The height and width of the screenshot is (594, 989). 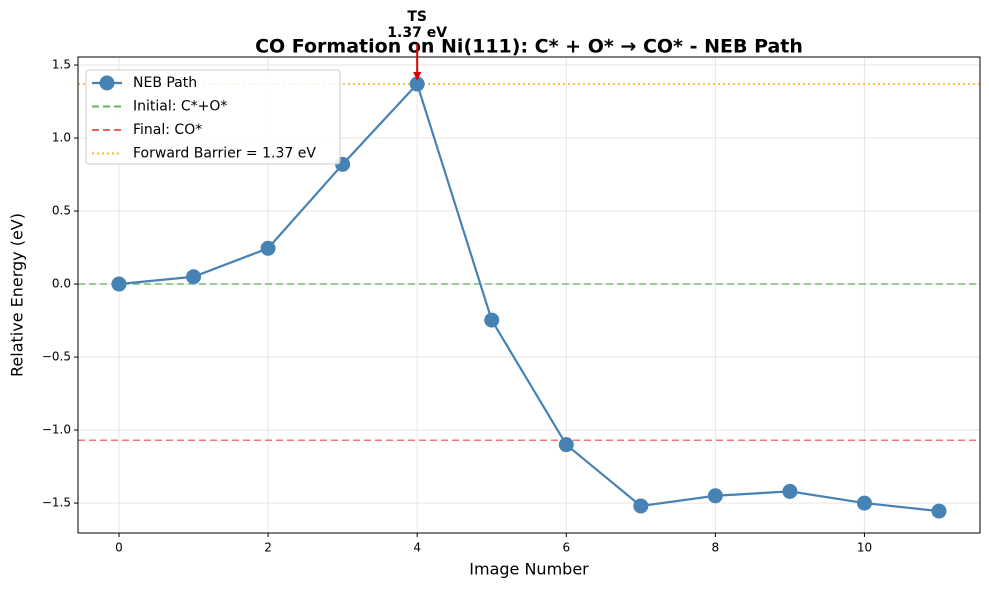 I want to click on legend-label: Forward Barrier = 1.37 eV, so click(x=224, y=154).